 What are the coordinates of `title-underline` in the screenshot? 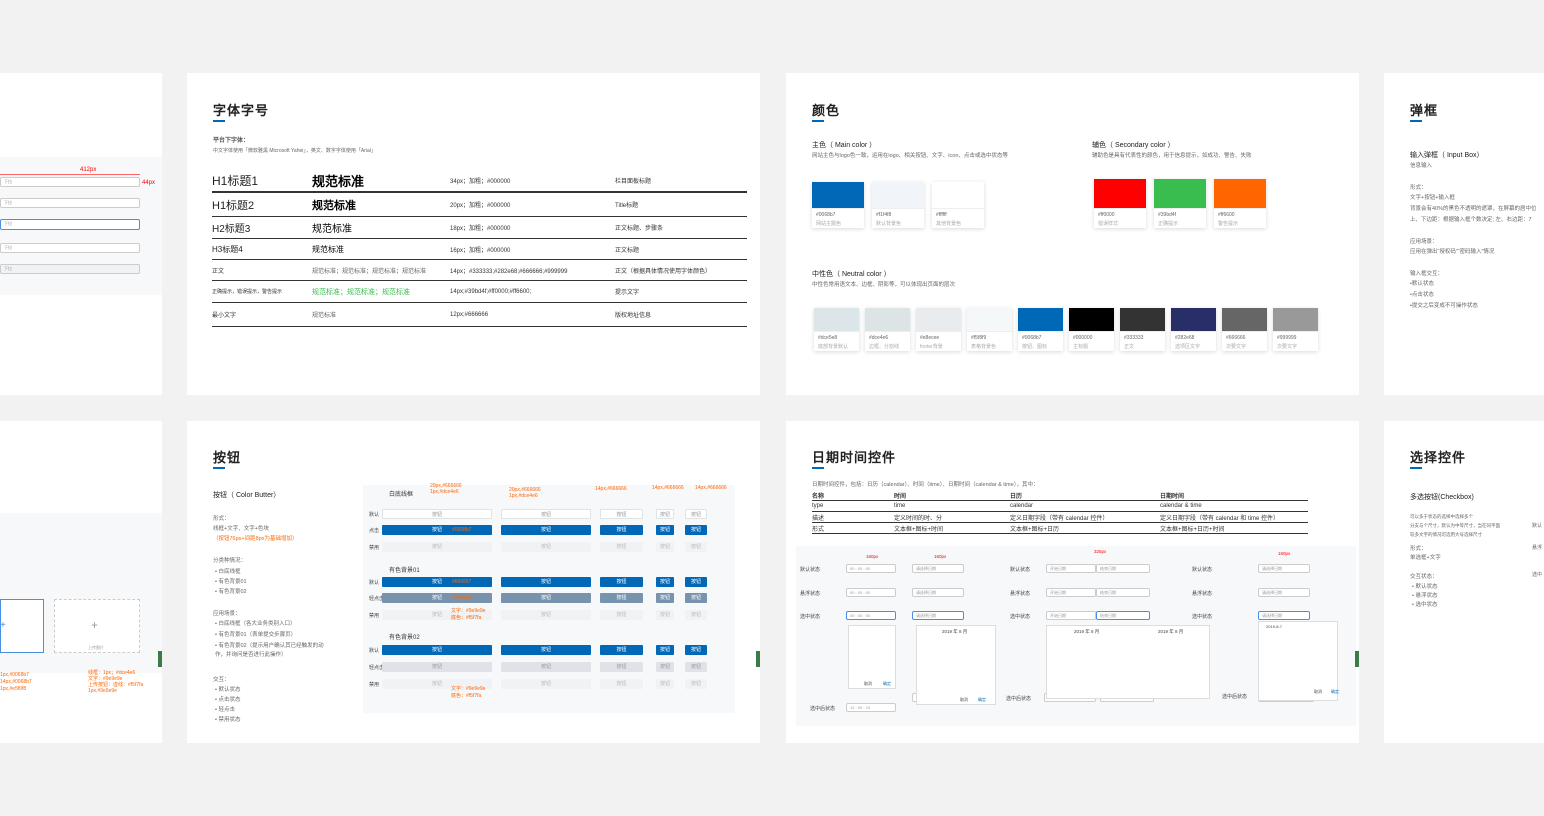 It's located at (818, 468).